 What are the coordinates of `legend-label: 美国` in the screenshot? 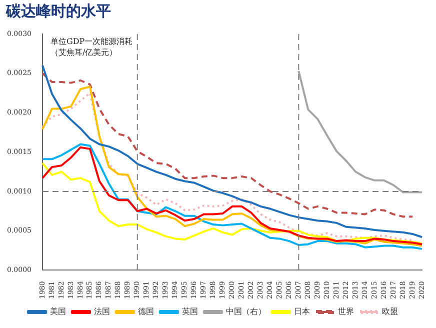 It's located at (58, 311).